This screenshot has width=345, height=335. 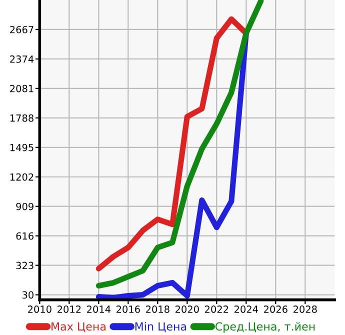 What do you see at coordinates (160, 327) in the screenshot?
I see `legend-label: Min Цена` at bounding box center [160, 327].